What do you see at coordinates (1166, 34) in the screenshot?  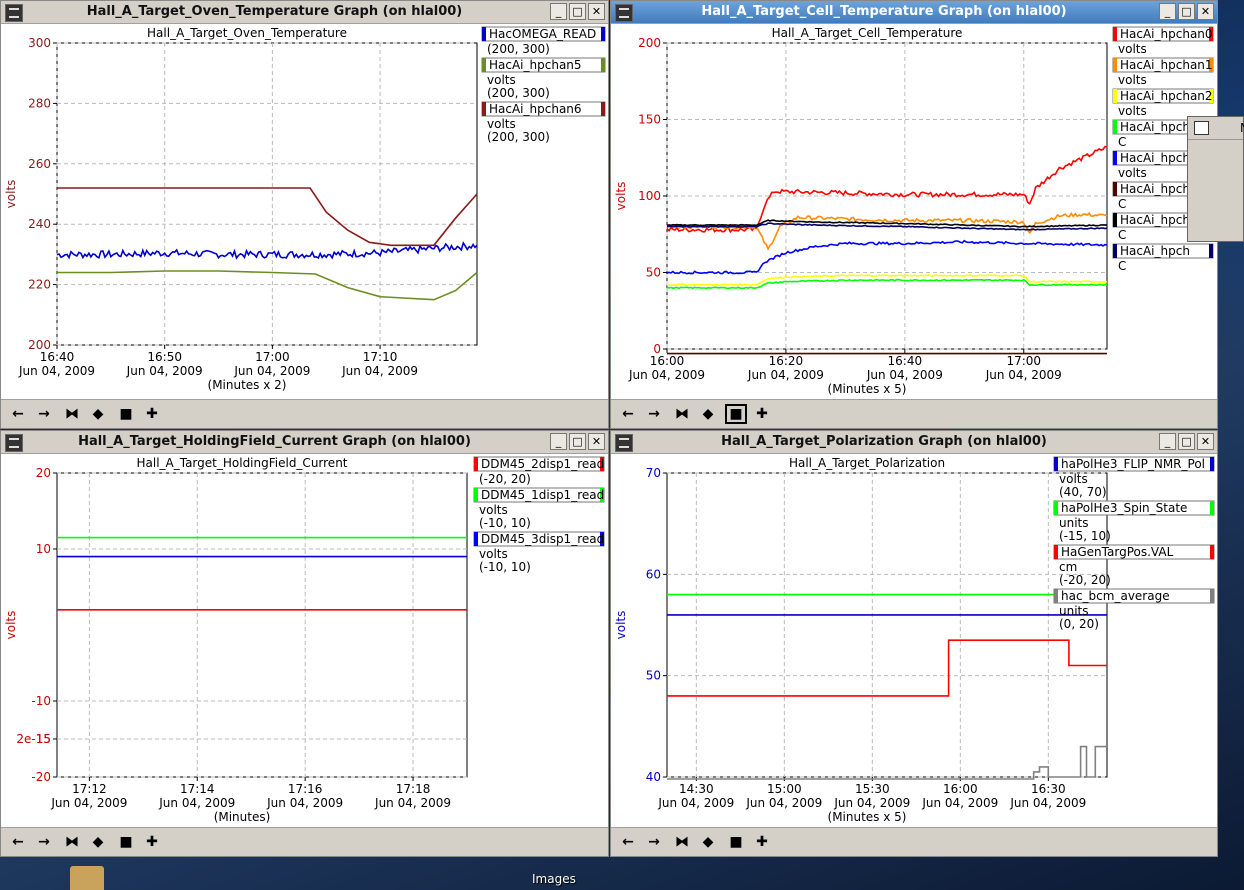 I see `legend-name: HacAi_hpchan0` at bounding box center [1166, 34].